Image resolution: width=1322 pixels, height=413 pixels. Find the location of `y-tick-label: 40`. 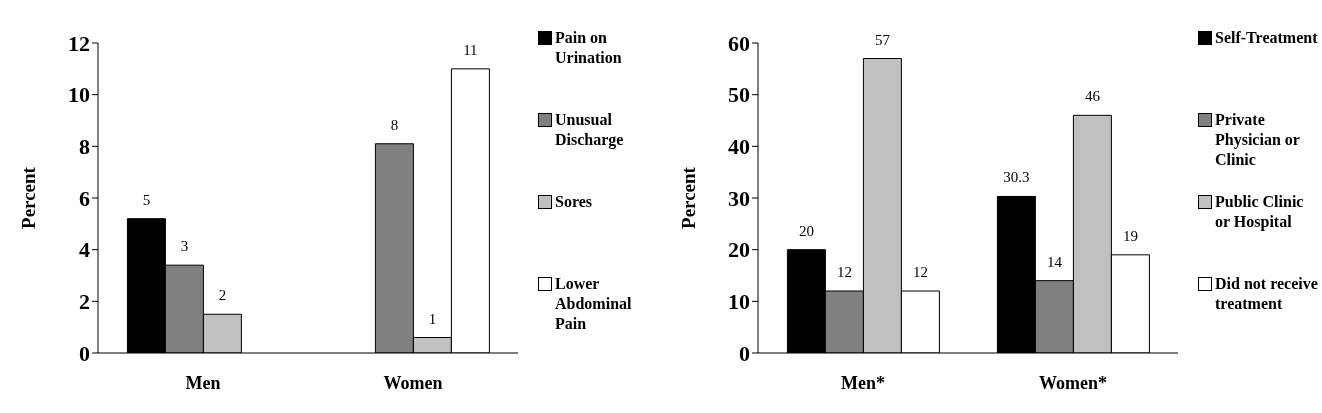

y-tick-label: 40 is located at coordinates (739, 147).